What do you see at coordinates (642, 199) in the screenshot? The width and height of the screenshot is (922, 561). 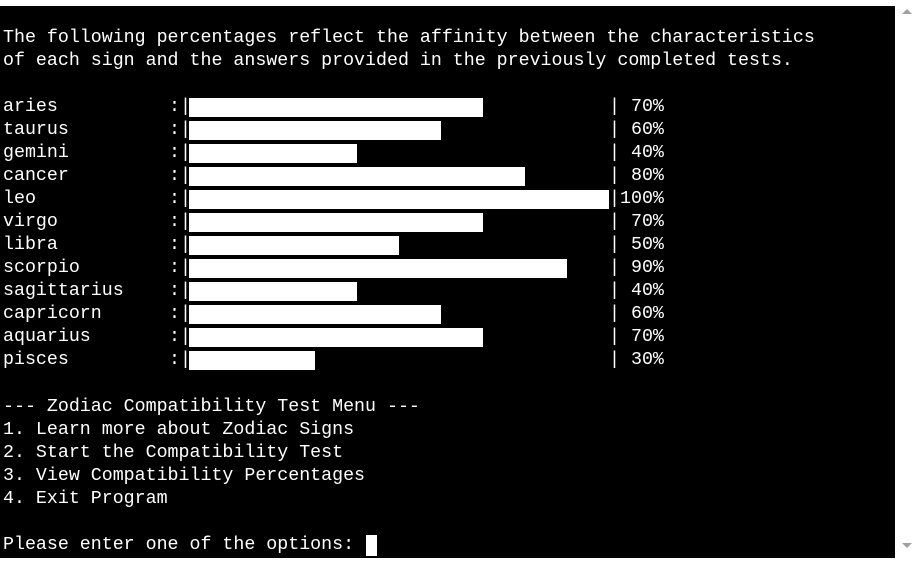 I see `percent-label: 100%` at bounding box center [642, 199].